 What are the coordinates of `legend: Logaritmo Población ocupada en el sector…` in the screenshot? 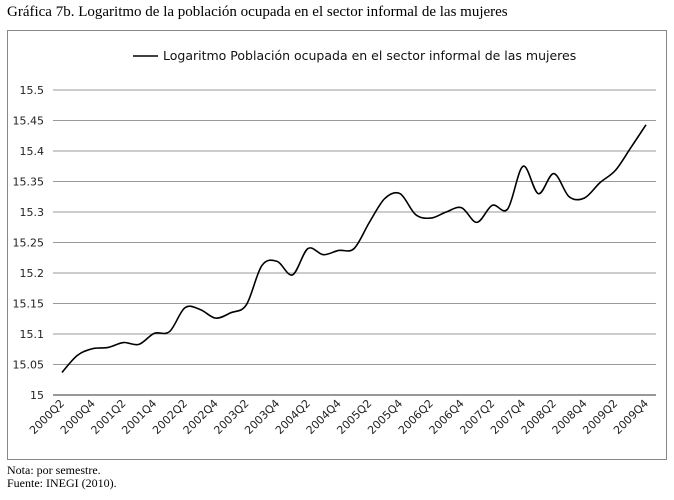 It's located at (354, 55).